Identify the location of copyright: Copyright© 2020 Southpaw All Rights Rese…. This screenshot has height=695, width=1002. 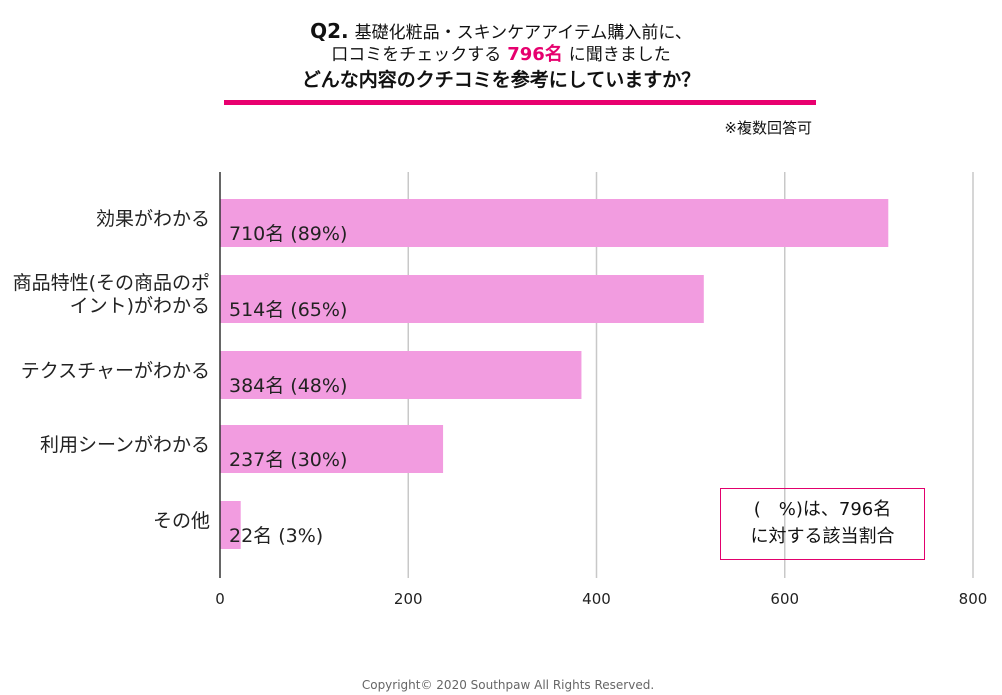
(508, 685).